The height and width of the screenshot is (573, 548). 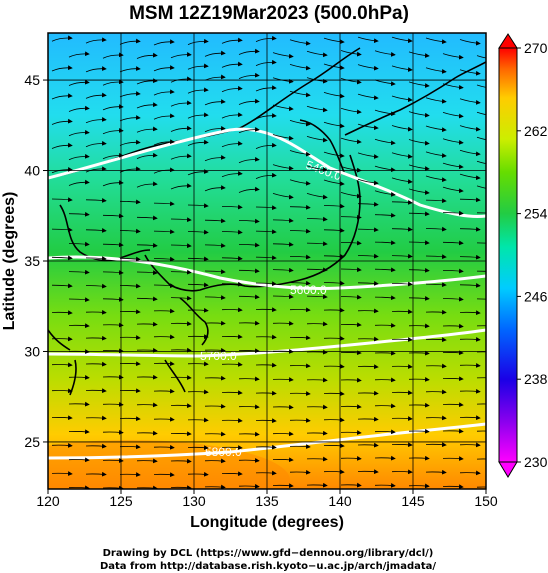 What do you see at coordinates (48, 501) in the screenshot?
I see `x-tick-label: 120` at bounding box center [48, 501].